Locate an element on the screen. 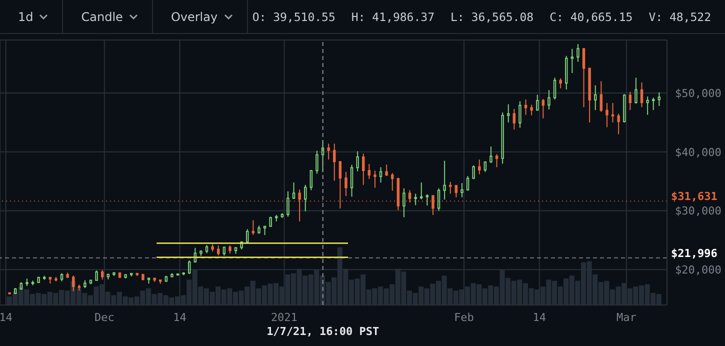 Image resolution: width=725 pixels, height=346 pixels. text: C: 40,665.15 is located at coordinates (591, 17).